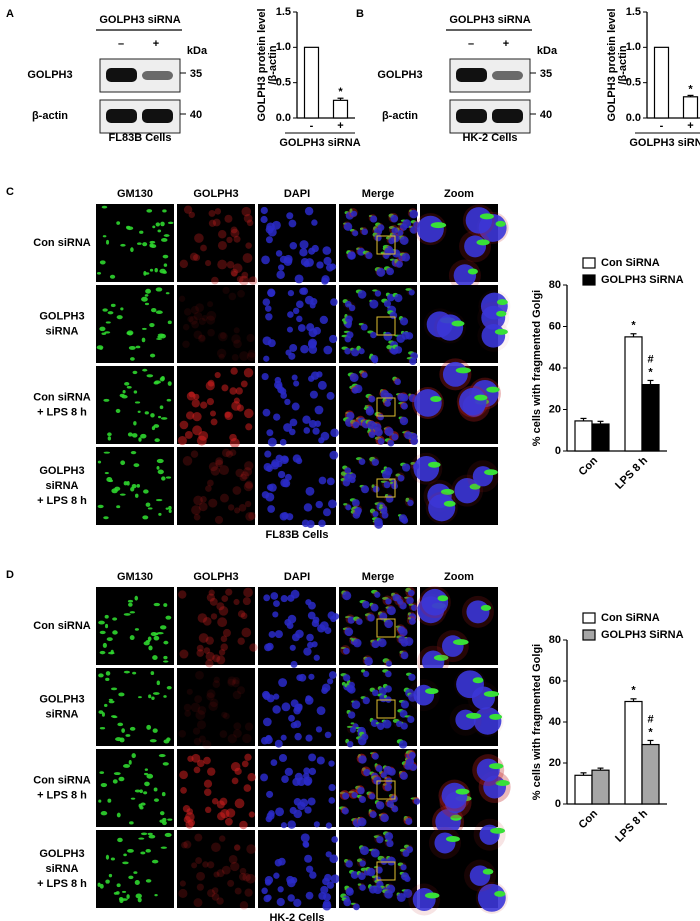 Image resolution: width=700 pixels, height=921 pixels. Describe the element at coordinates (62, 884) in the screenshot. I see `row-label: + LPS 8 h` at that location.